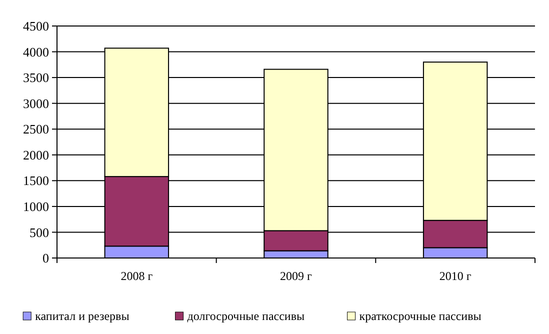  Describe the element at coordinates (420, 316) in the screenshot. I see `legend-label: краткосрочные пассивы` at that location.